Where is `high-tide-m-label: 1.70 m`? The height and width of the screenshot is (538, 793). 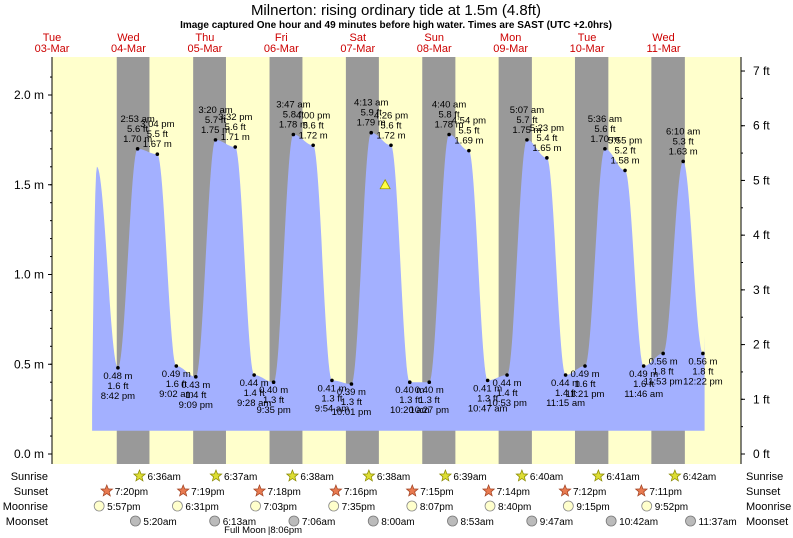 high-tide-m-label: 1.70 m is located at coordinates (604, 139).